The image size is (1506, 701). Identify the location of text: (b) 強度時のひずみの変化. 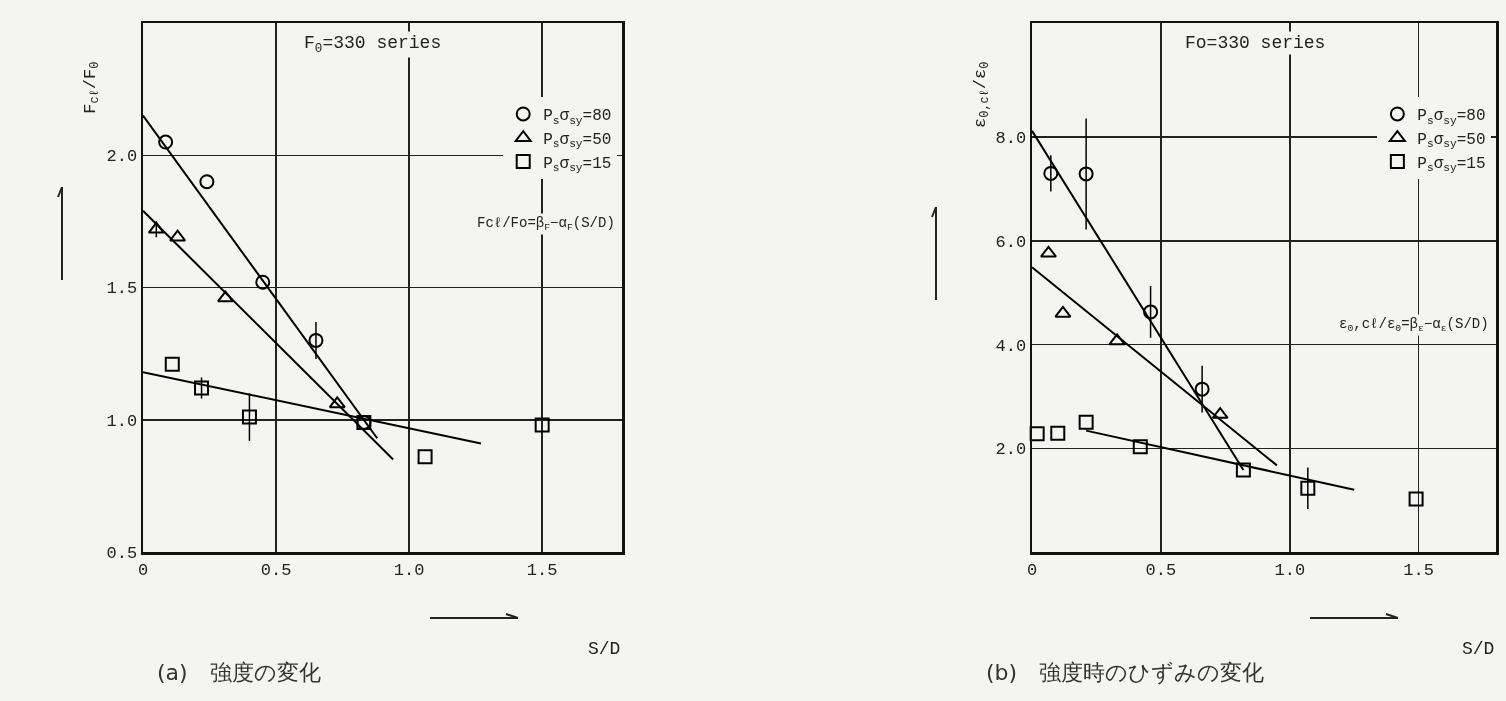
(1125, 672).